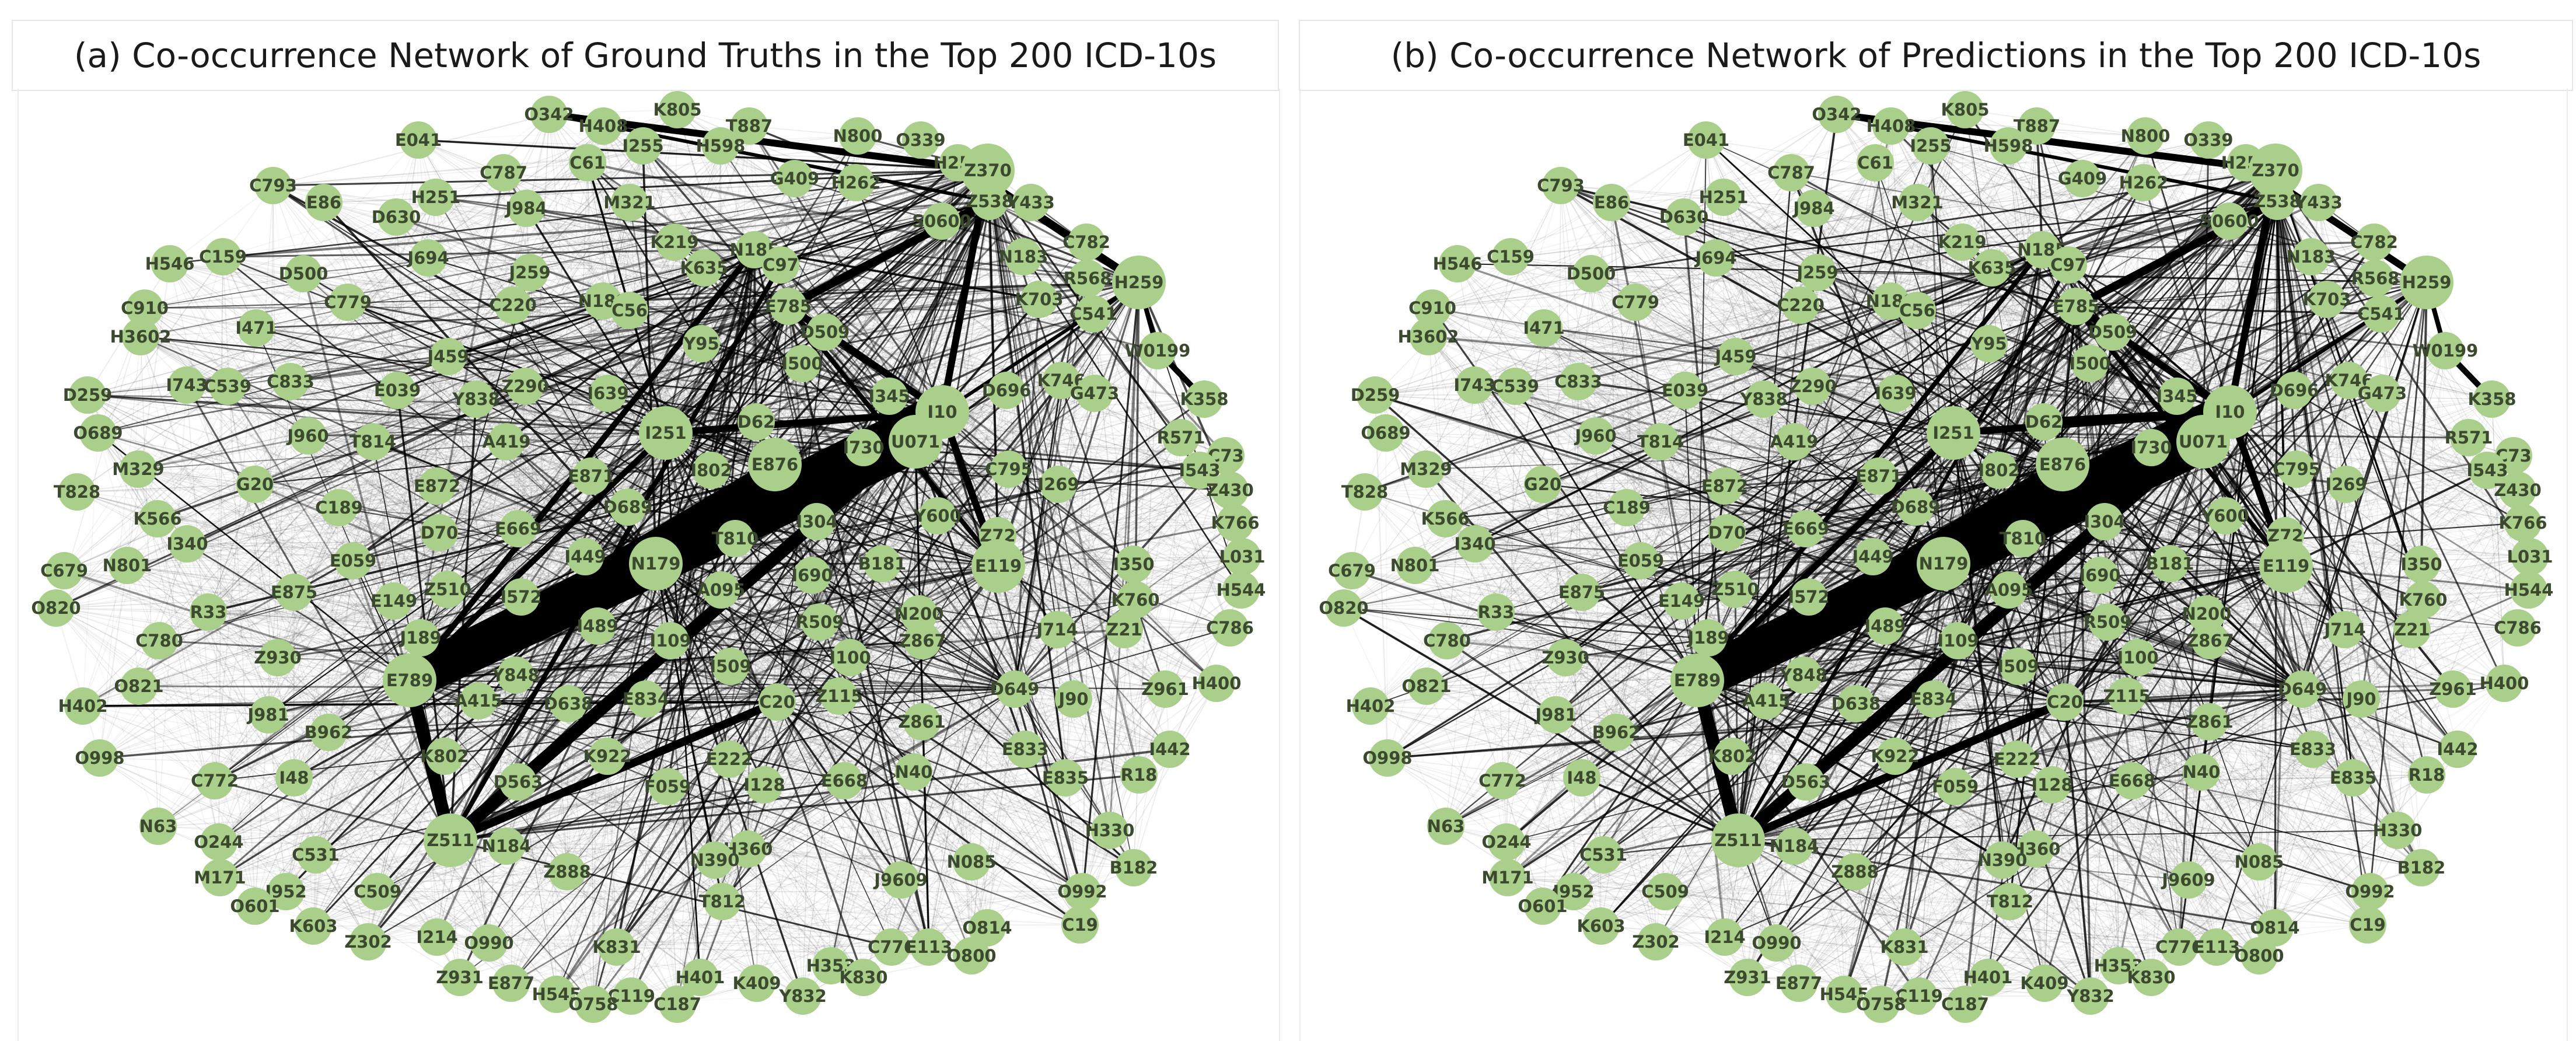 The image size is (2576, 1041). I want to click on node-label: H3602, so click(141, 337).